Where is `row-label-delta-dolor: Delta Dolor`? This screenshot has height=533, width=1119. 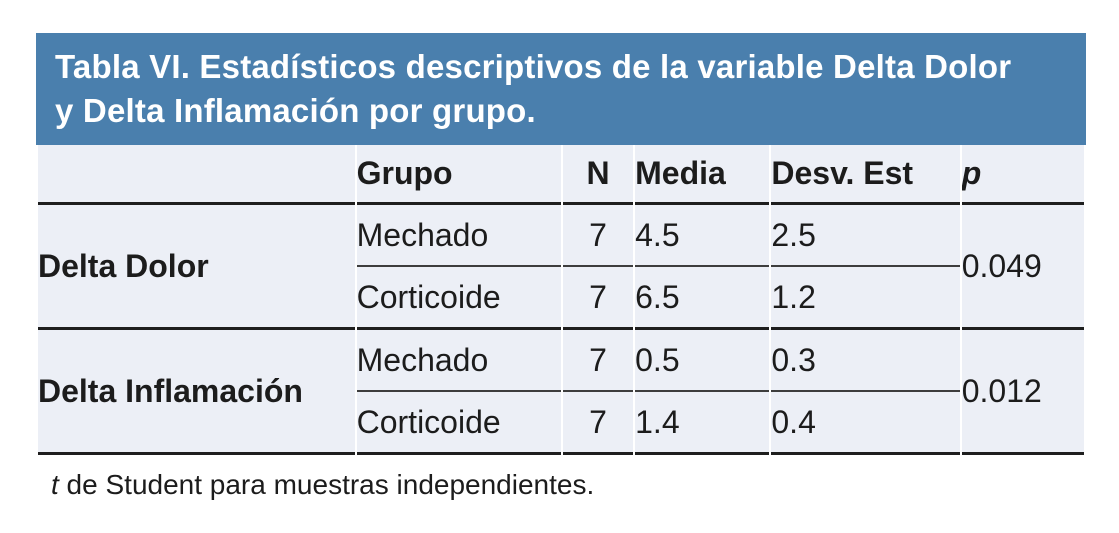 row-label-delta-dolor: Delta Dolor is located at coordinates (196, 267).